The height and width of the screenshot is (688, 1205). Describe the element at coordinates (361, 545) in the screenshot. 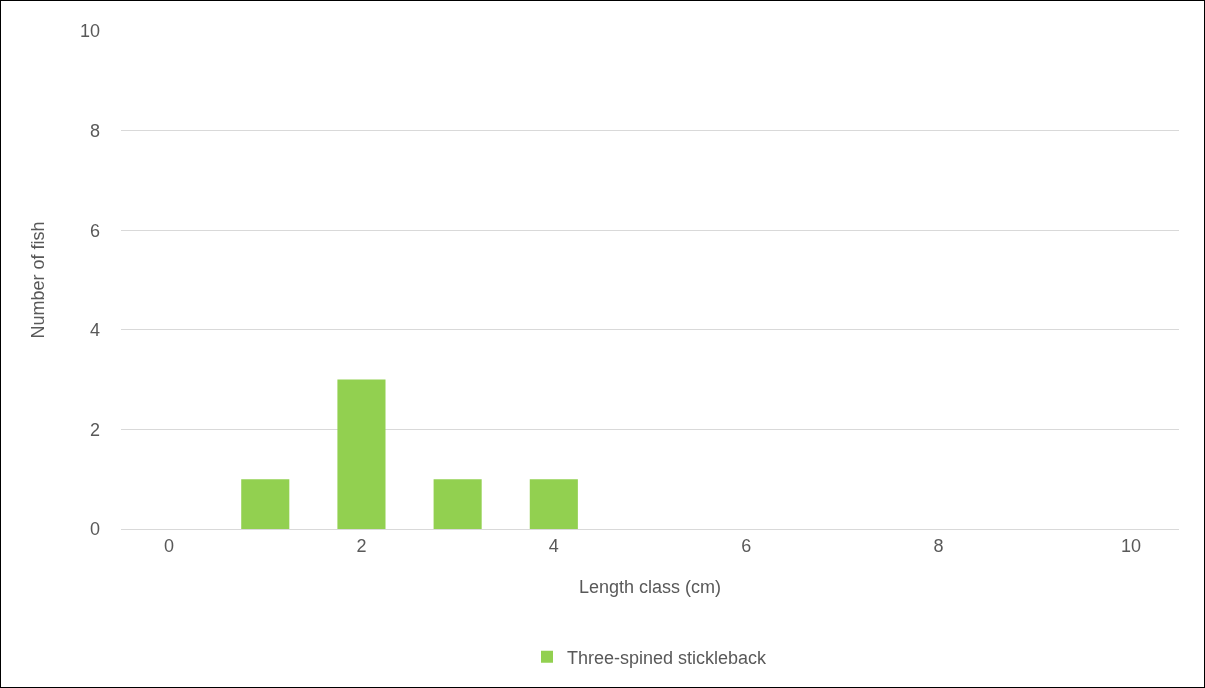

I see `x-tick-label: 2` at that location.